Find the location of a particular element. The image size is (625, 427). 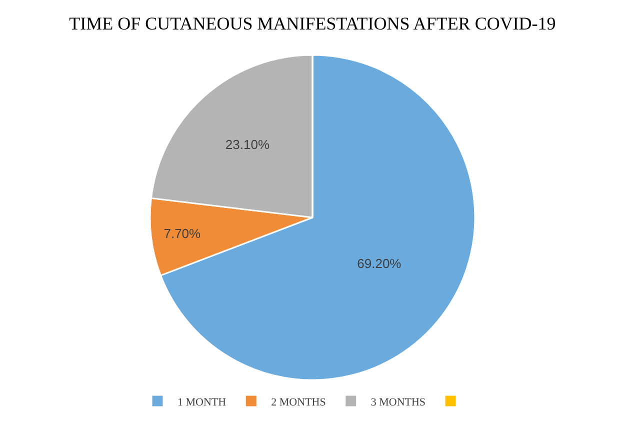

legend-label: 3 MONTHS is located at coordinates (398, 402).